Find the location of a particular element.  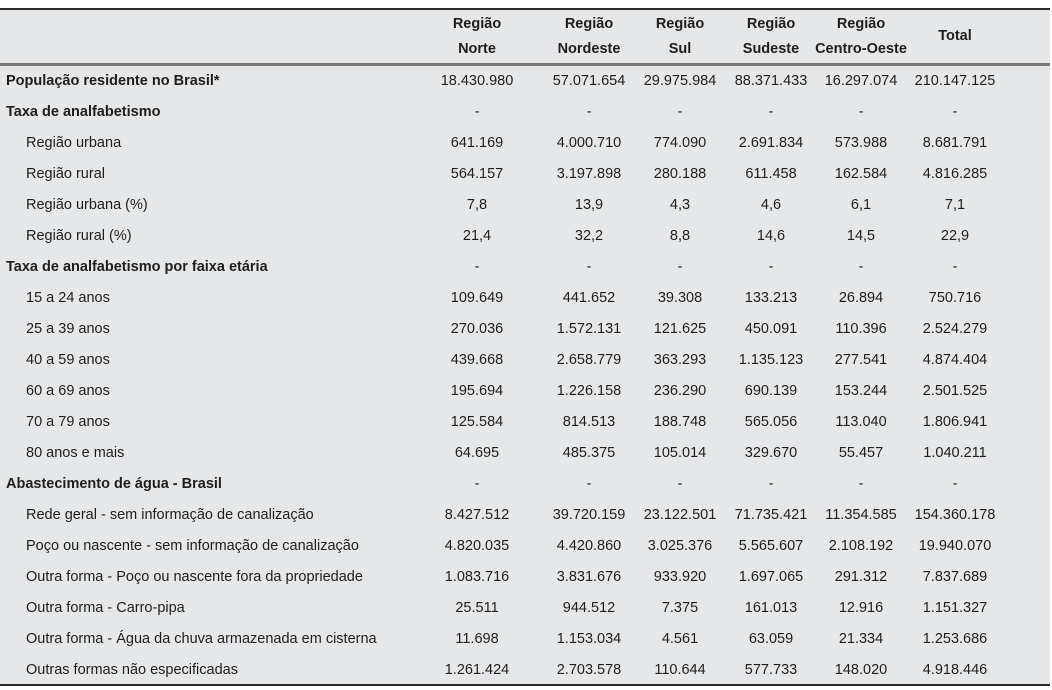

cell-sudeste: 71.735.421 is located at coordinates (771, 515).